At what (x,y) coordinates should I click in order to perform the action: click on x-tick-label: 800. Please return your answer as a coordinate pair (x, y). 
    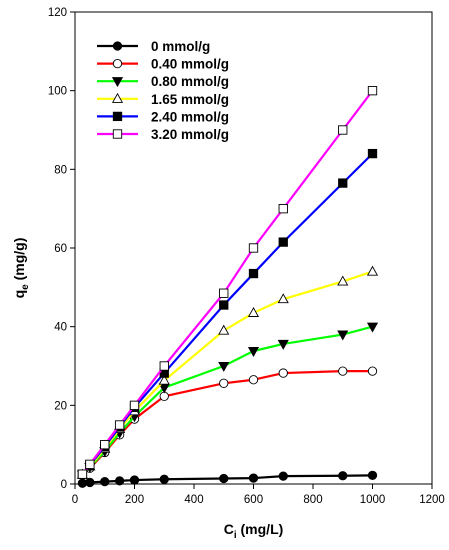
    Looking at the image, I should click on (312, 500).